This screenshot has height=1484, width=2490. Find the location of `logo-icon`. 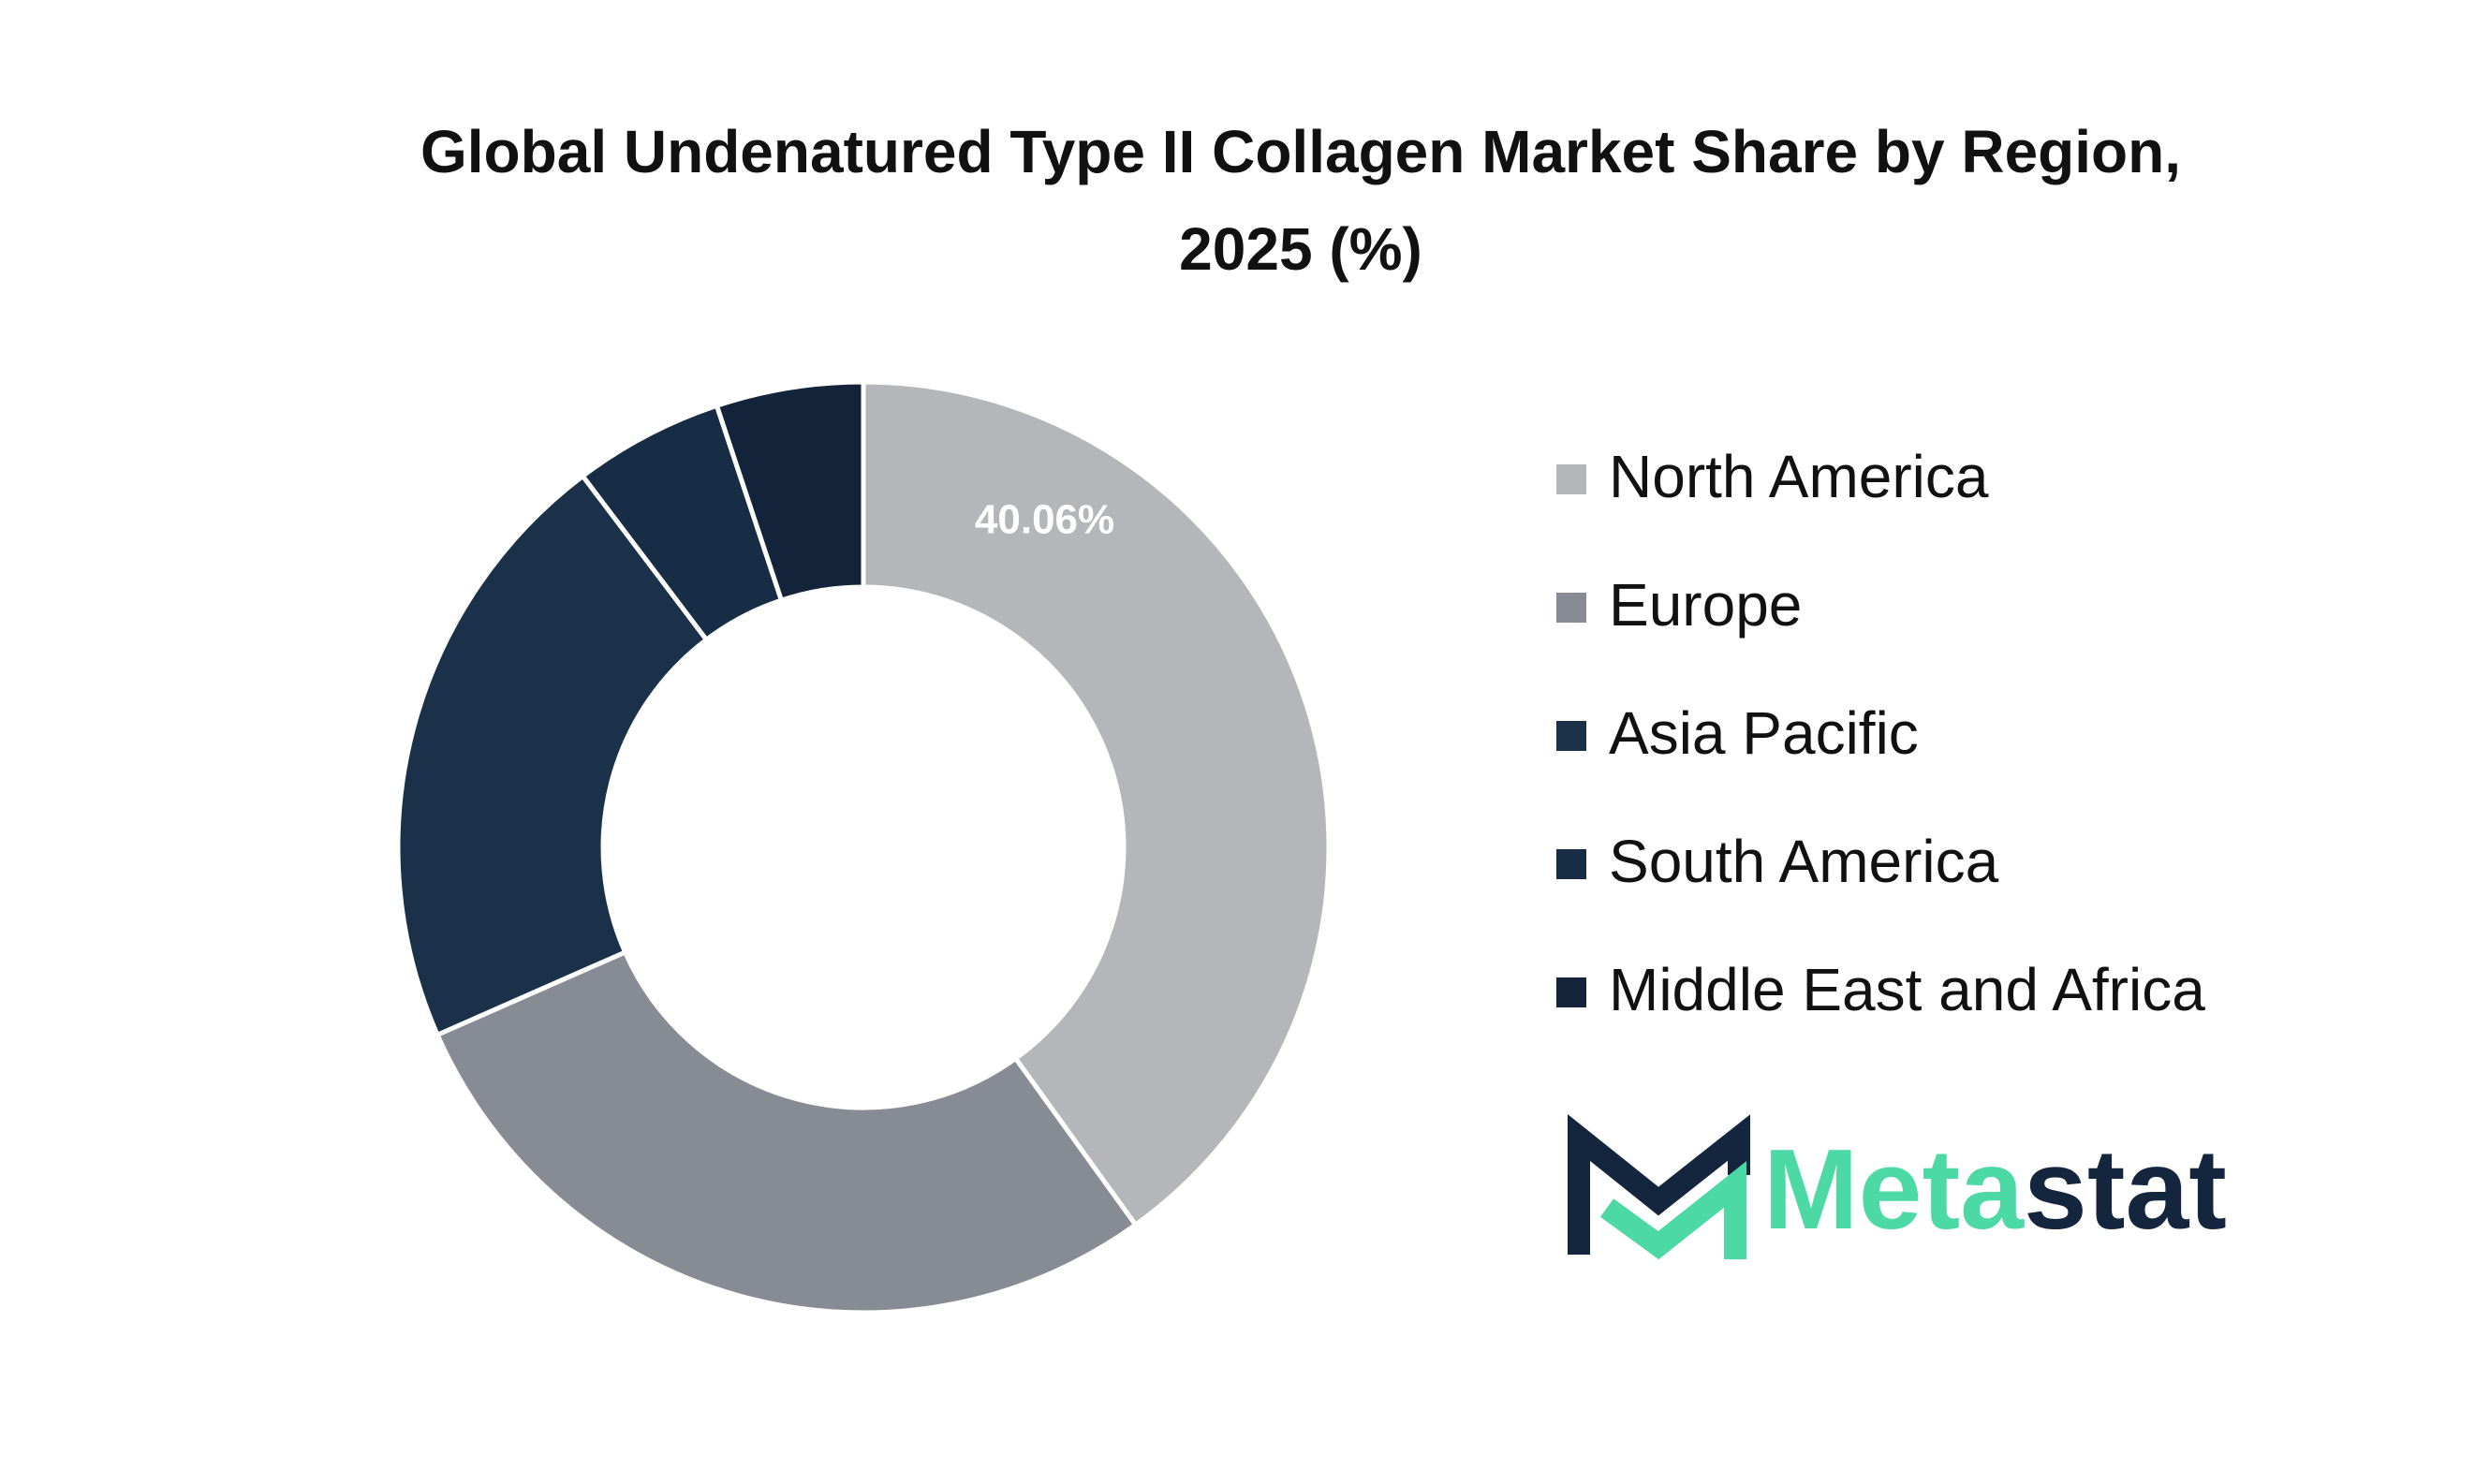

logo-icon is located at coordinates (1659, 1187).